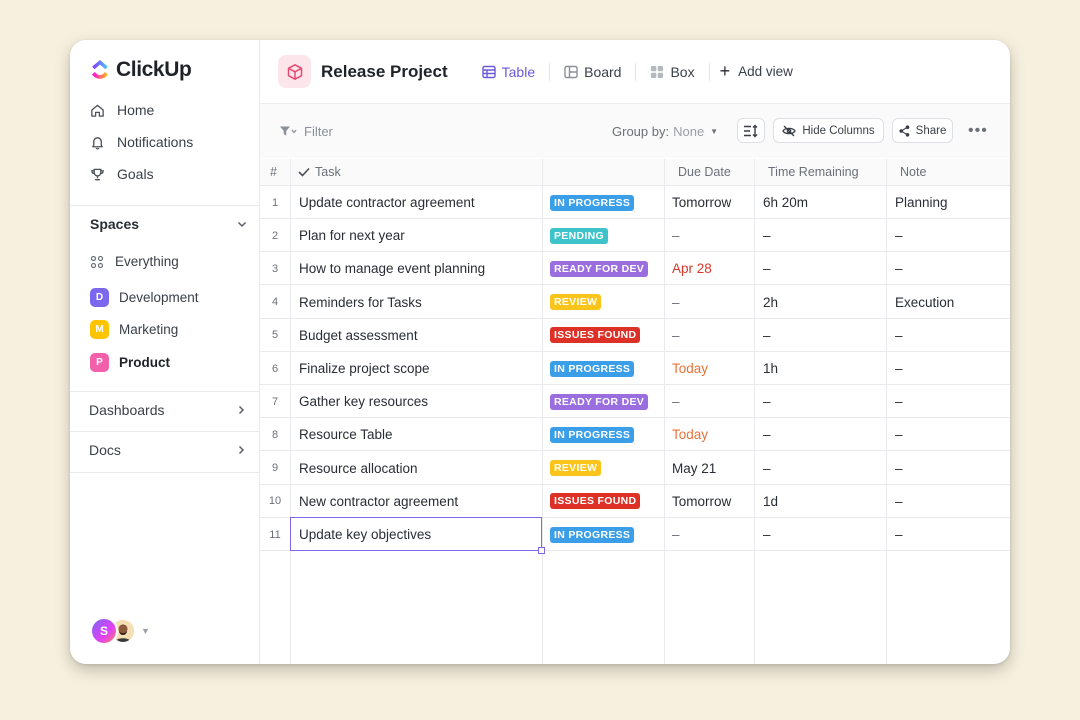 This screenshot has width=1080, height=720. I want to click on space-product: P Product, so click(130, 362).